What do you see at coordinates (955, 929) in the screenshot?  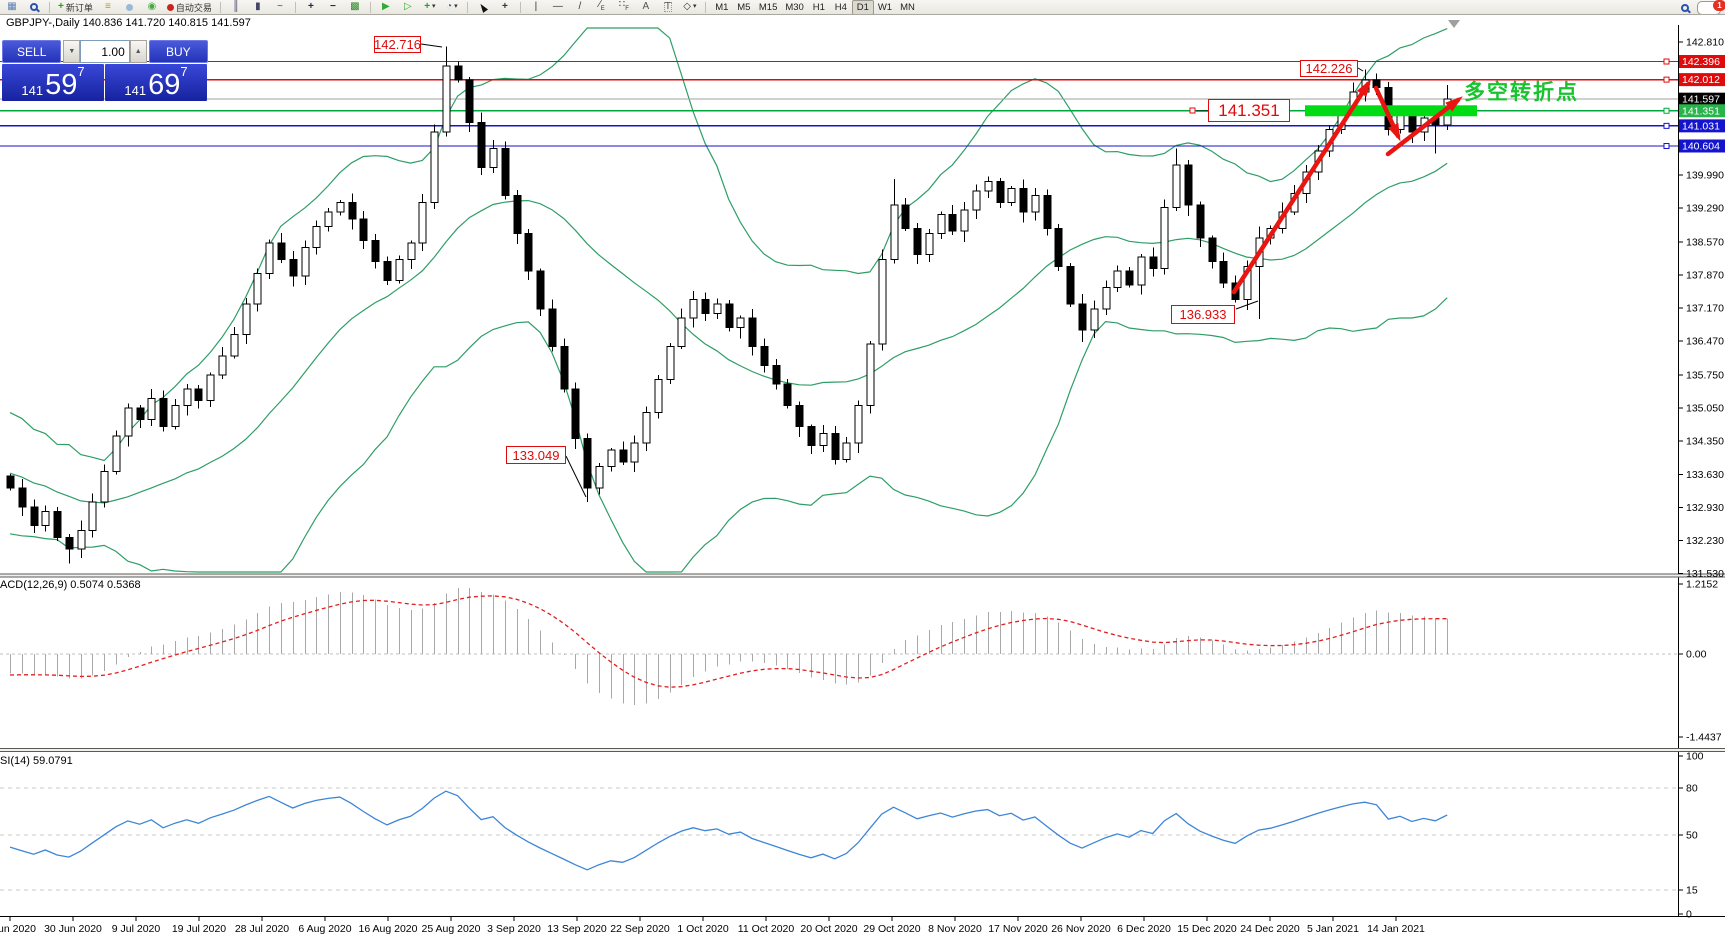 I see `svg-text: 8 Nov 2020` at bounding box center [955, 929].